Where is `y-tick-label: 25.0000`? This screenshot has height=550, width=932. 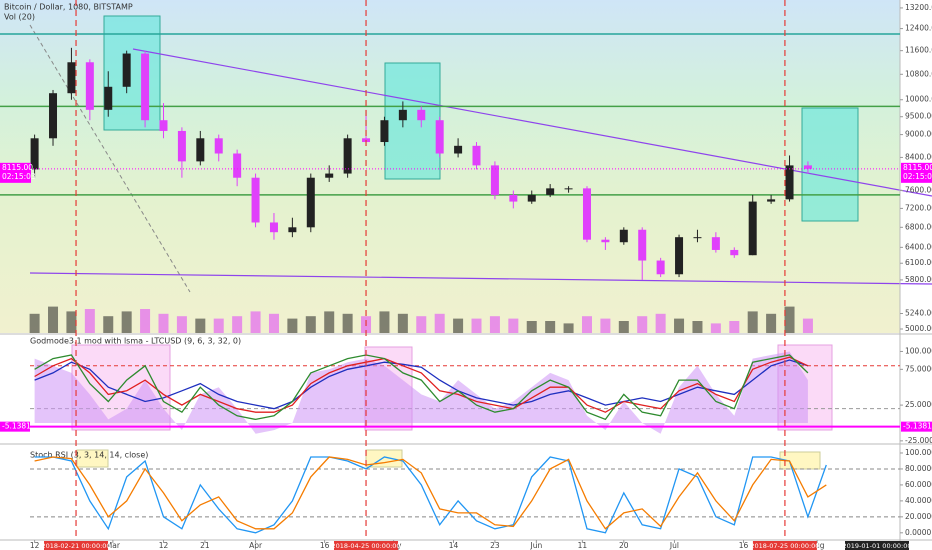
y-tick-label: 25.0000 is located at coordinates (918, 404).